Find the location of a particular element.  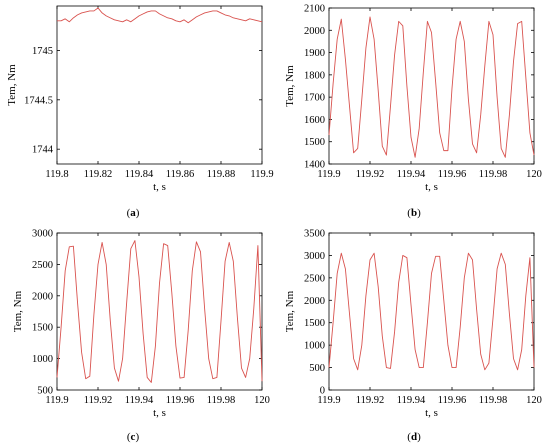

y-tick-label: 1800 is located at coordinates (314, 75).